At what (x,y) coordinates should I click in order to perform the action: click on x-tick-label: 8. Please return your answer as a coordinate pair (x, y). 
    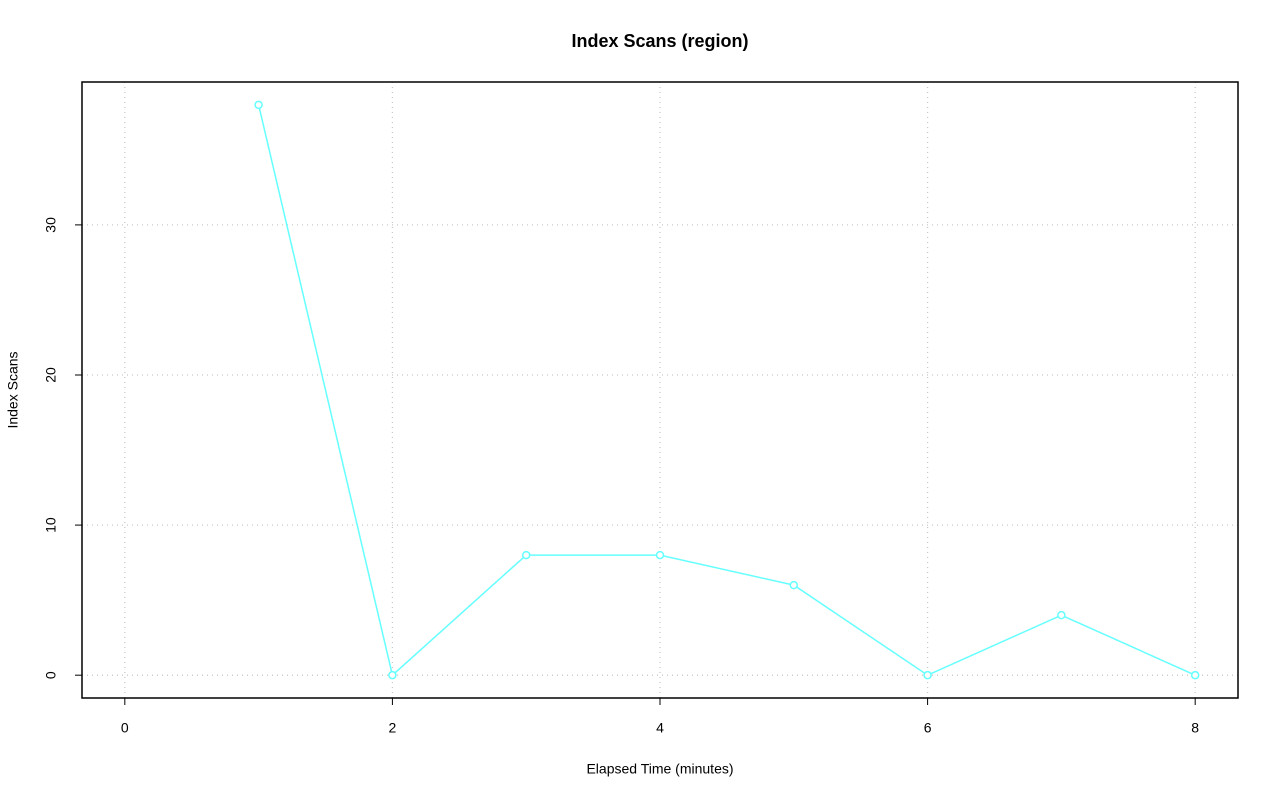
    Looking at the image, I should click on (1195, 728).